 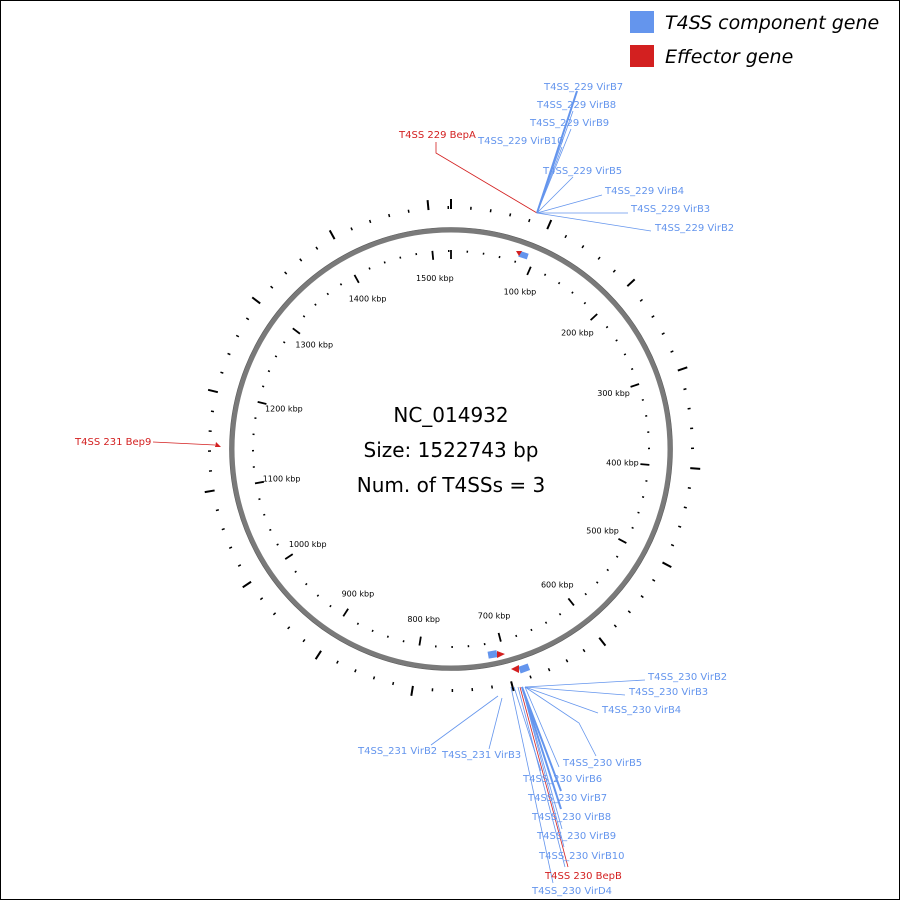 I want to click on leader-231-virb2, so click(x=464, y=720).